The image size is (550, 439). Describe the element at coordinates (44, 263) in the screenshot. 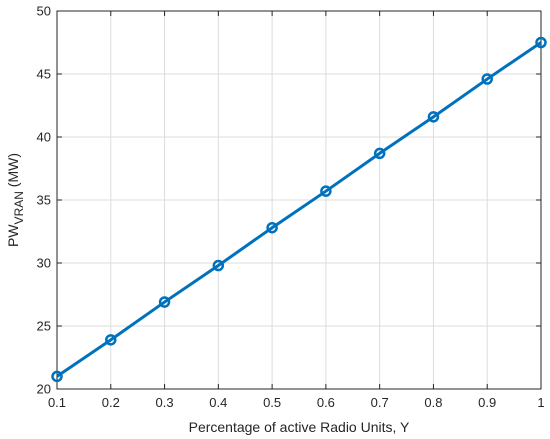

I see `y-tick-label: 30` at that location.